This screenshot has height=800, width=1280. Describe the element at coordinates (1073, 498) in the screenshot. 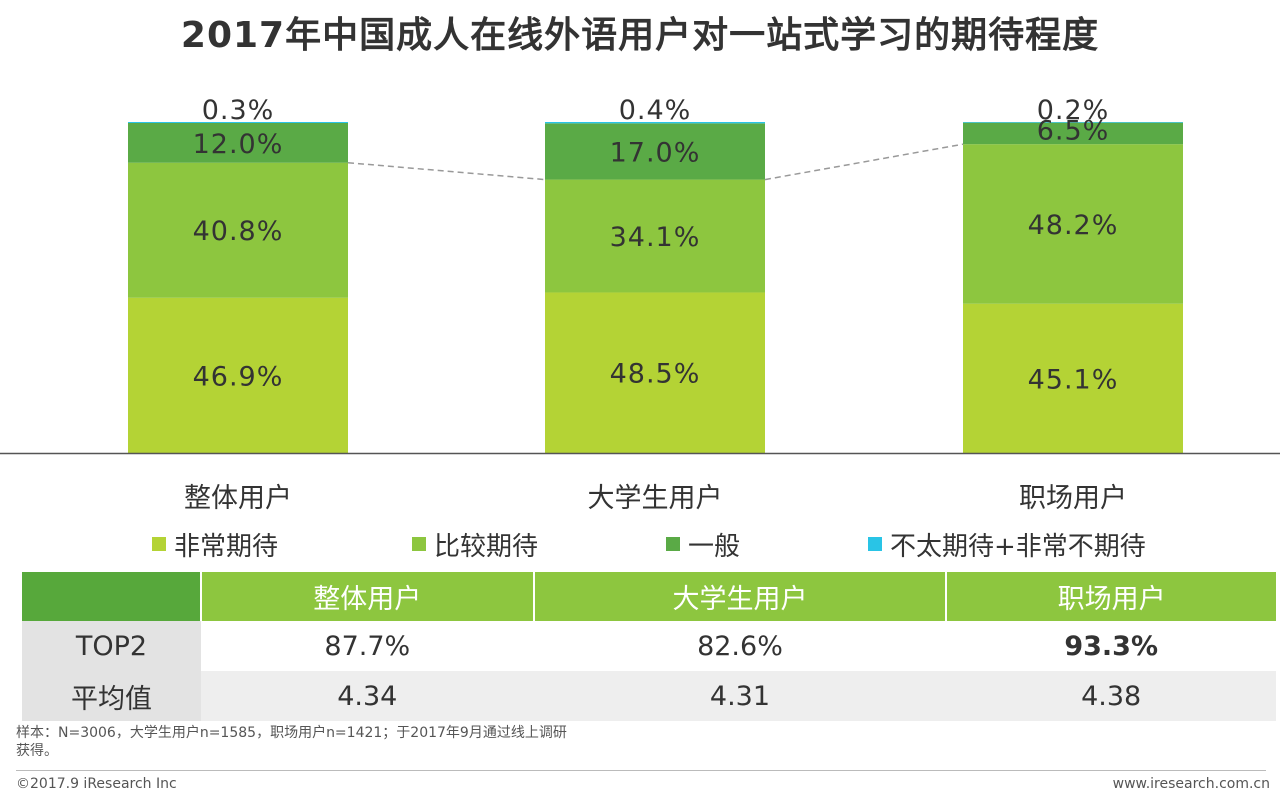

I see `category-label: 职场用户` at that location.